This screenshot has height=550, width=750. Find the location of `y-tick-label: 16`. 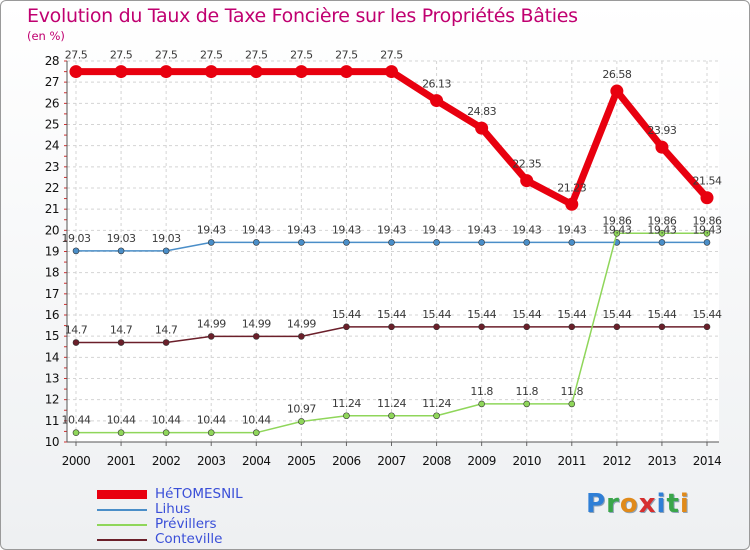

y-tick-label: 16 is located at coordinates (52, 315).